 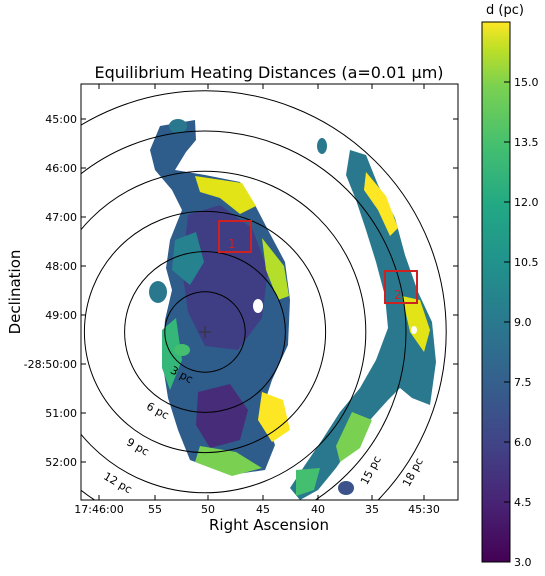 I want to click on colorbar-tick-label: 15.0, so click(x=526, y=82).